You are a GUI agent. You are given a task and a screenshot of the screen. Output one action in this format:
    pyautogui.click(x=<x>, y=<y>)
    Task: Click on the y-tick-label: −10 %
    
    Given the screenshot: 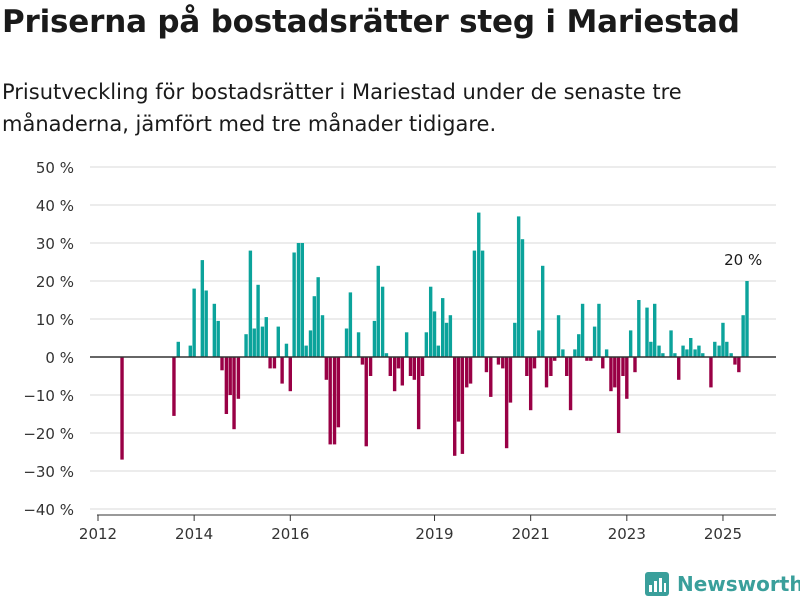 What is the action you would take?
    pyautogui.click(x=48, y=396)
    